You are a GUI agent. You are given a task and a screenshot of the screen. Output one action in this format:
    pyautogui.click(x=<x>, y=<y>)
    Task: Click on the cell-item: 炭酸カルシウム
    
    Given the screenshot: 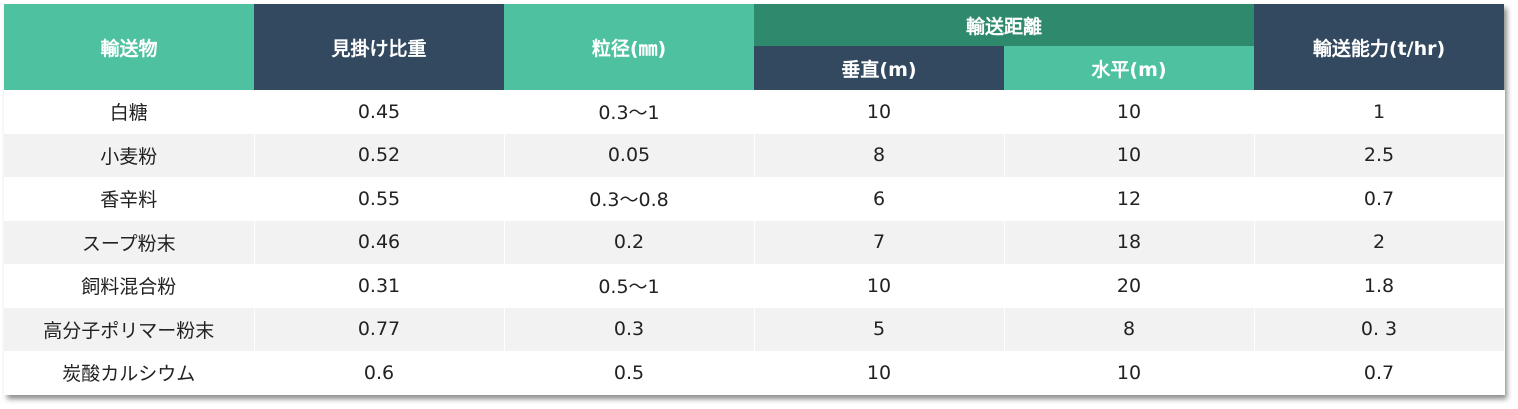 What is the action you would take?
    pyautogui.click(x=129, y=373)
    